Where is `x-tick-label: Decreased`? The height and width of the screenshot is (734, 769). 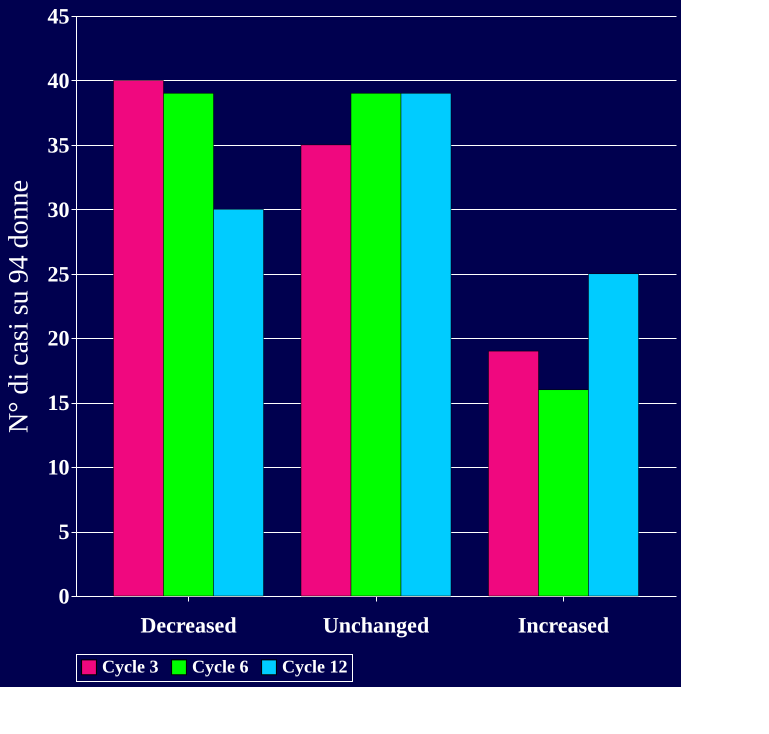 x-tick-label: Decreased is located at coordinates (188, 625).